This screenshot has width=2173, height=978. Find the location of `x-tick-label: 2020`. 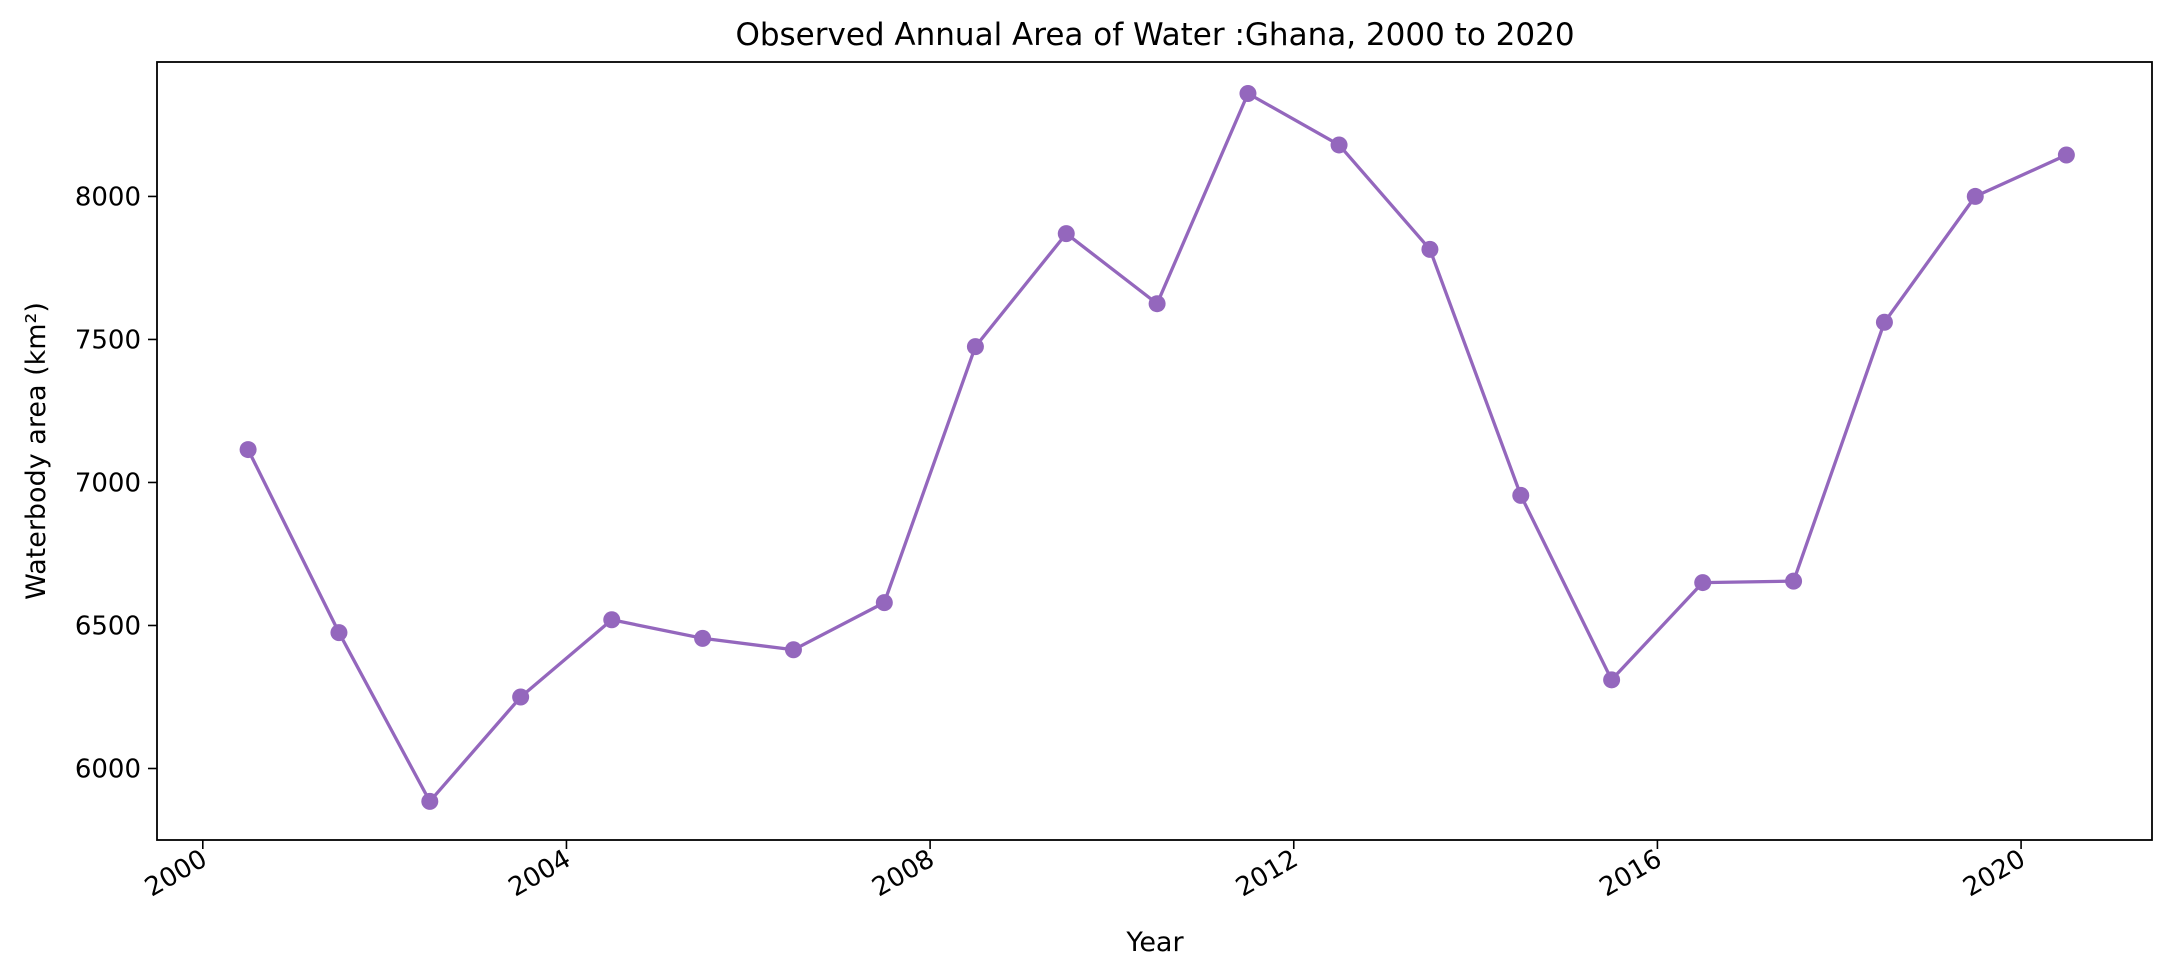

x-tick-label: 2020 is located at coordinates (1994, 873).